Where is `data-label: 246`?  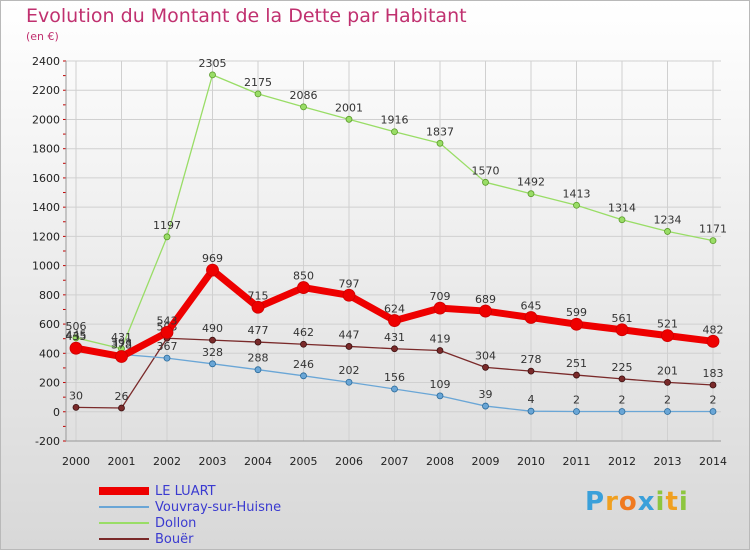 data-label: 246 is located at coordinates (303, 364).